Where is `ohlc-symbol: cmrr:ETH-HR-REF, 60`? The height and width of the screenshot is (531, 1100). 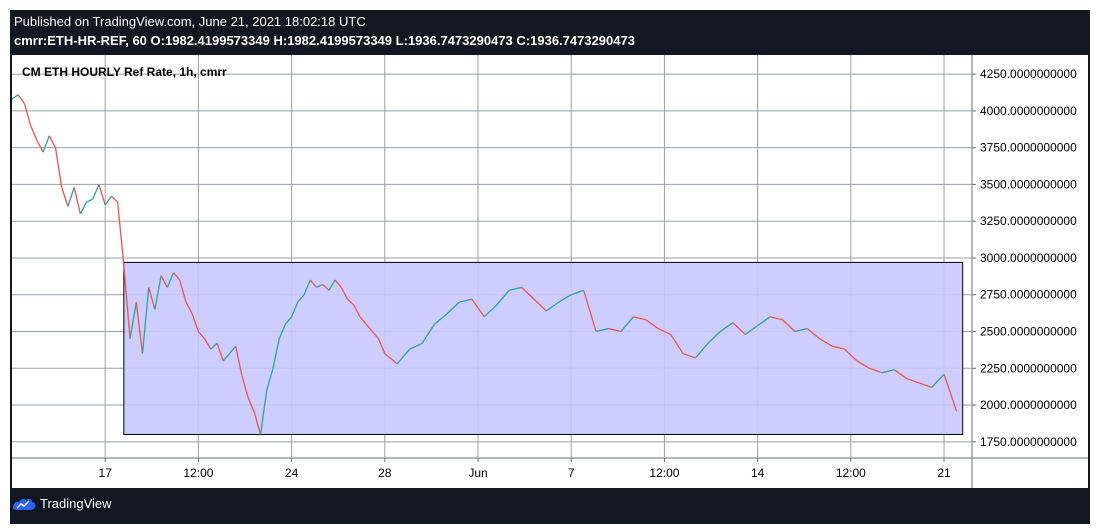 ohlc-symbol: cmrr:ETH-HR-REF, 60 is located at coordinates (80, 40).